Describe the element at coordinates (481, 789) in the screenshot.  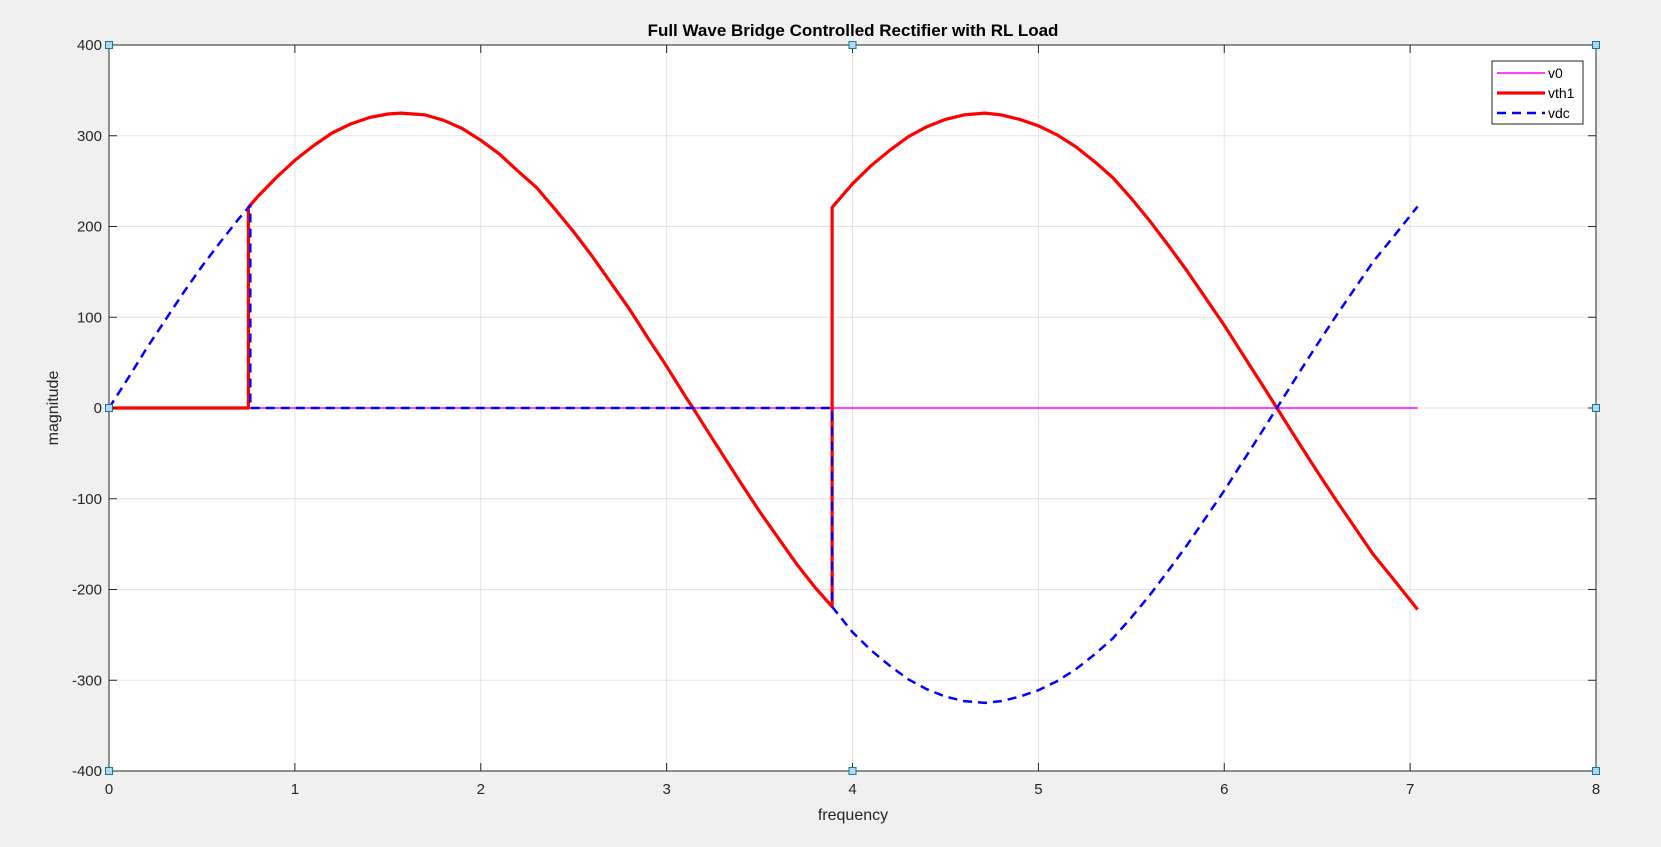
I see `x-tick-label: 2` at that location.